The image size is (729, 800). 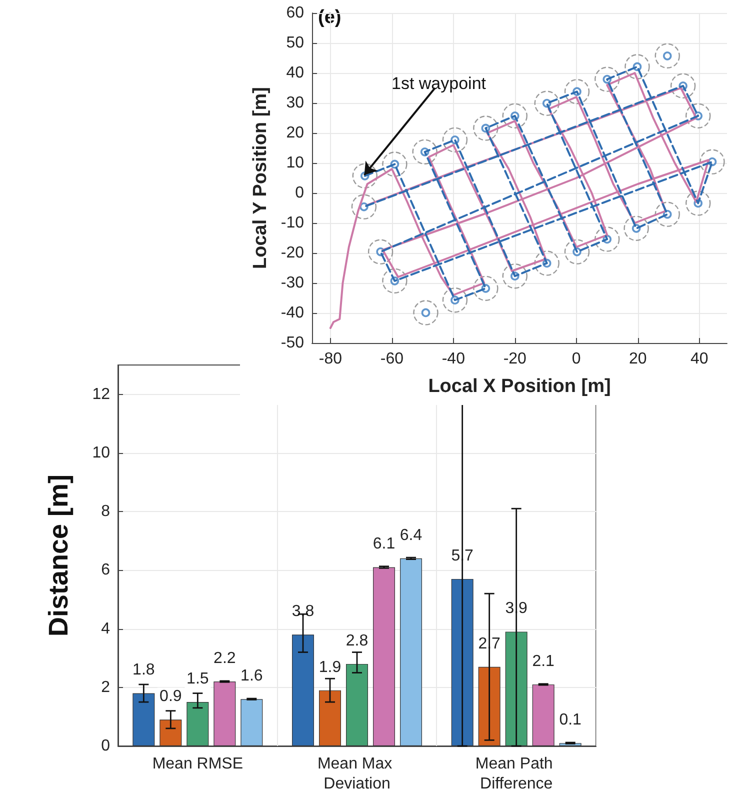 What do you see at coordinates (295, 13) in the screenshot?
I see `y-tick-label: 60` at bounding box center [295, 13].